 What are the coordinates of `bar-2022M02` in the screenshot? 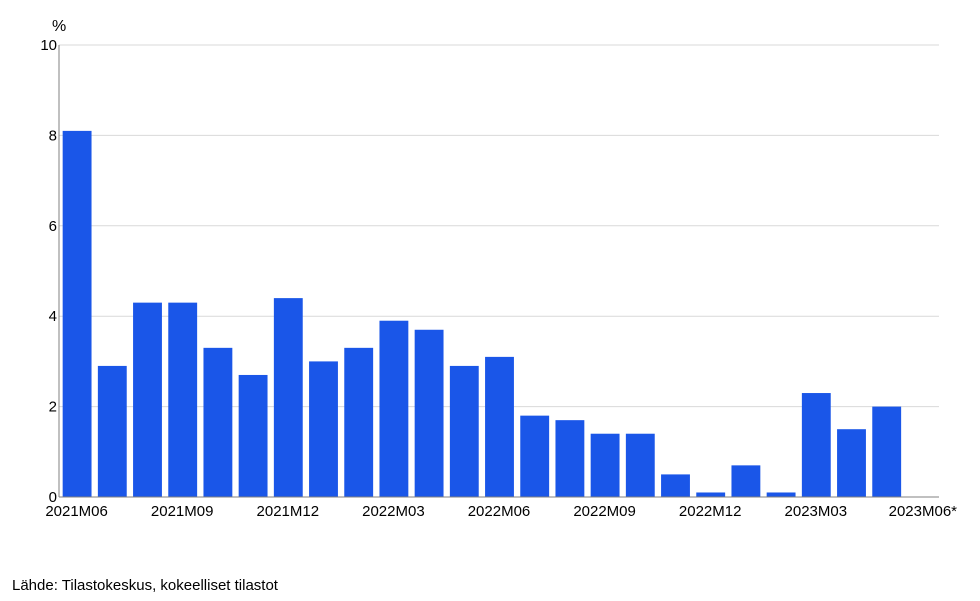 It's located at (359, 422).